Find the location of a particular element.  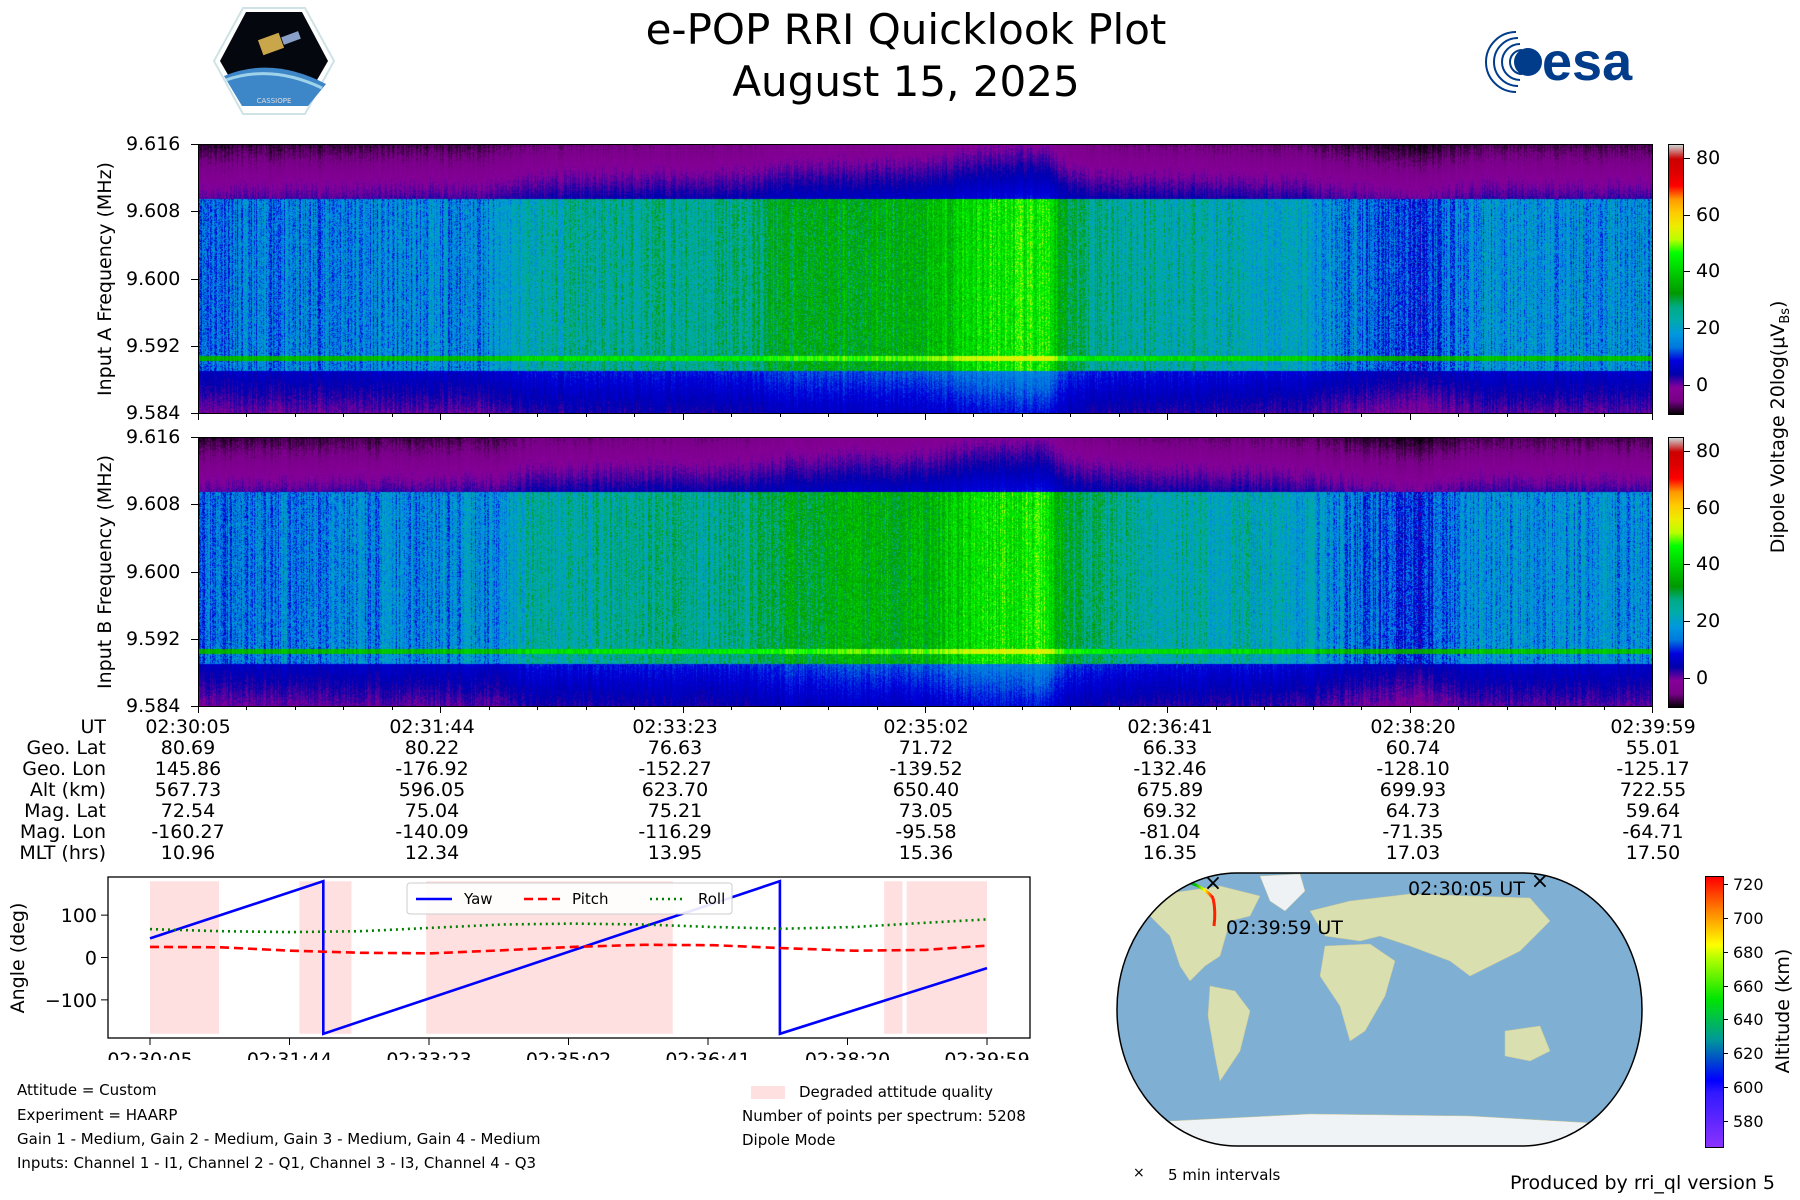

ephemeris-cell: 73.05 is located at coordinates (926, 811).